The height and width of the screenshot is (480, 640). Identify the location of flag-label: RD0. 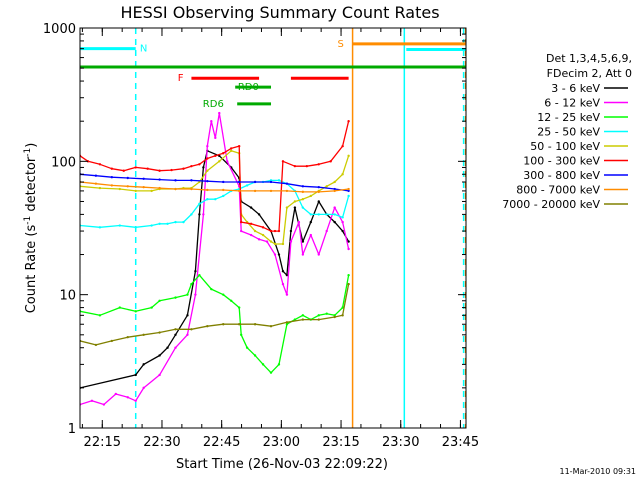
(248, 87).